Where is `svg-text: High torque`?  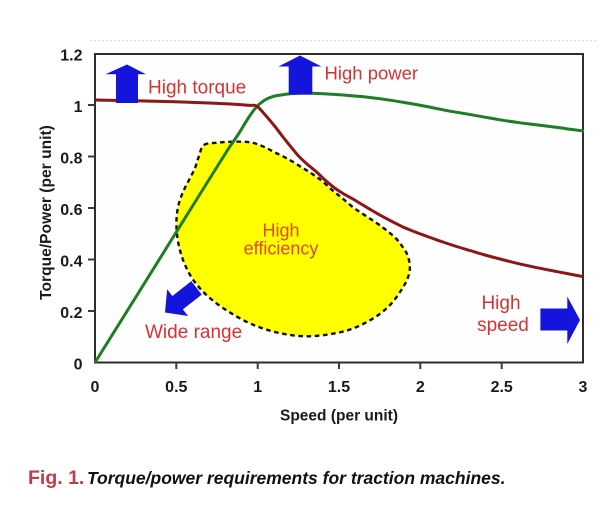 svg-text: High torque is located at coordinates (197, 88).